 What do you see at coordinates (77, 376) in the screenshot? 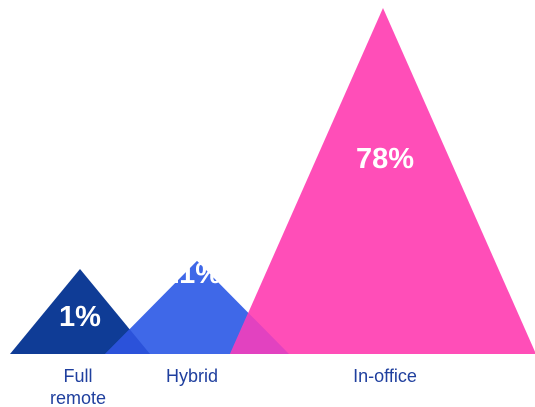
I see `category-label-line: Full` at bounding box center [77, 376].